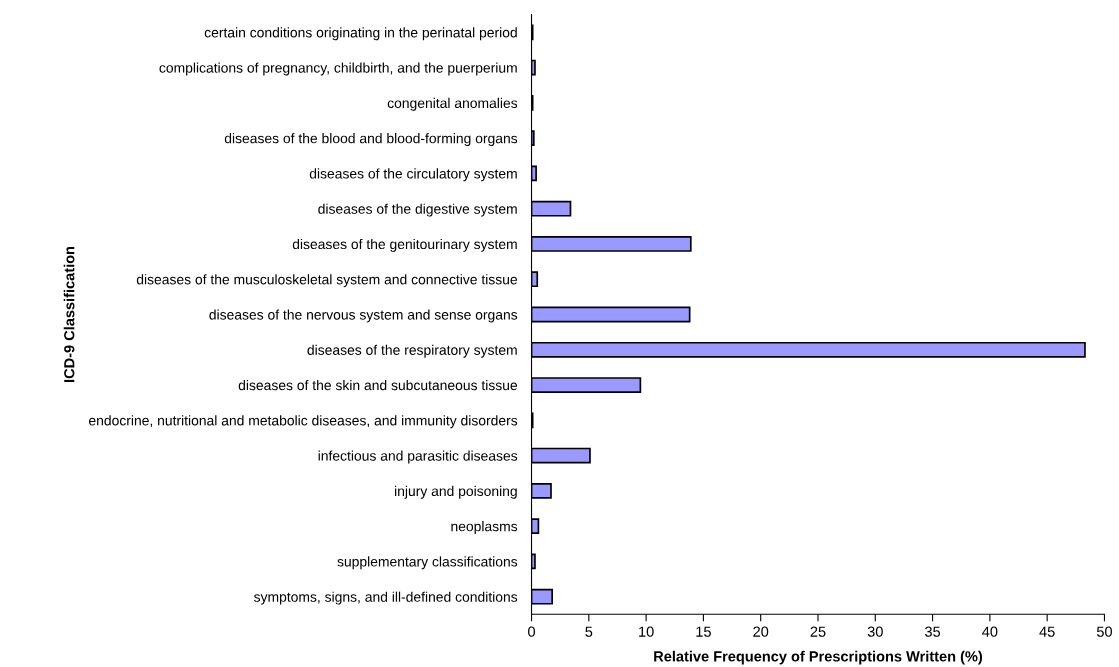  I want to click on x-tick-label: 40, so click(990, 631).